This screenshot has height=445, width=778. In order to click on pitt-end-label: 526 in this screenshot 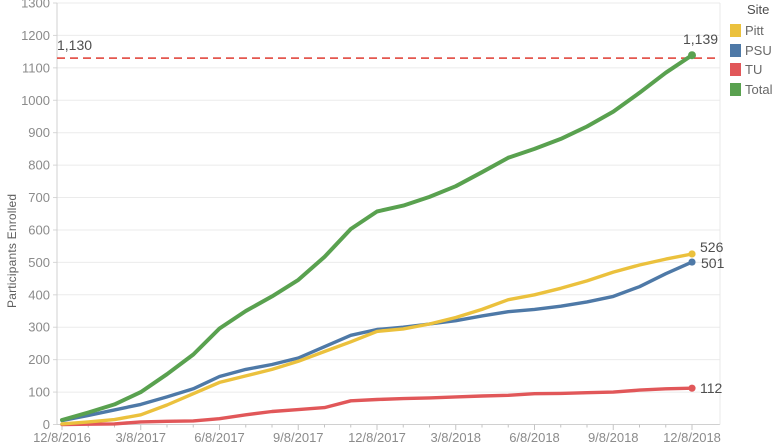, I will do `click(712, 247)`.